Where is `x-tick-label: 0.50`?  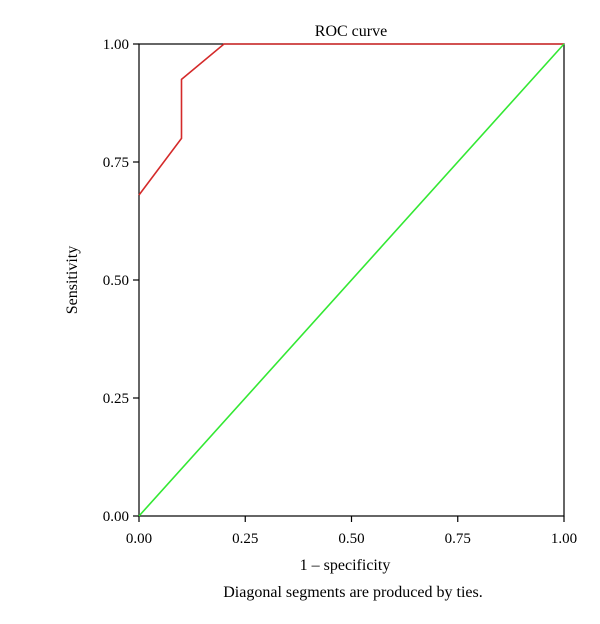
x-tick-label: 0.50 is located at coordinates (351, 539).